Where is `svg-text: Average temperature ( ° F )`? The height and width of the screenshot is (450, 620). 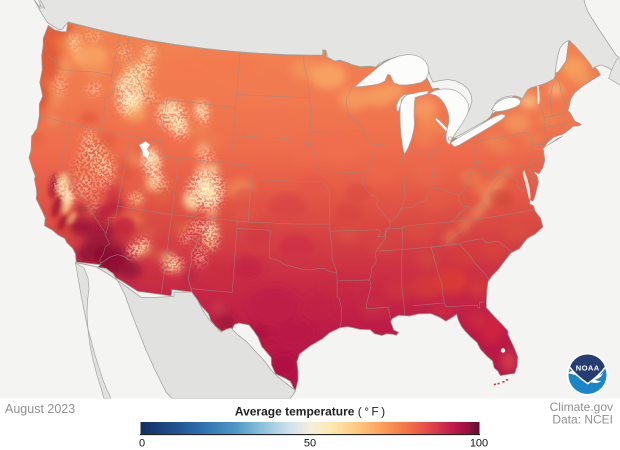
svg-text: Average temperature ( ° F ) is located at coordinates (310, 412).